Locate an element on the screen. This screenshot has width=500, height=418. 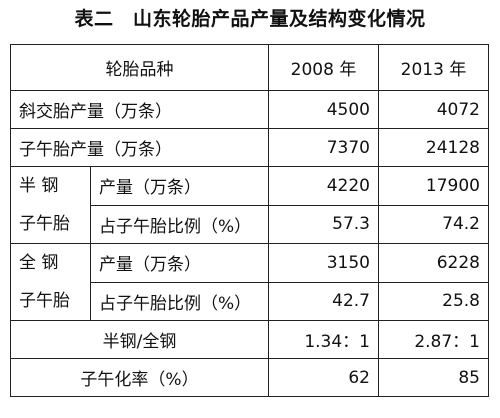
cell-ratio-2008: 1.34：1 is located at coordinates (323, 339).